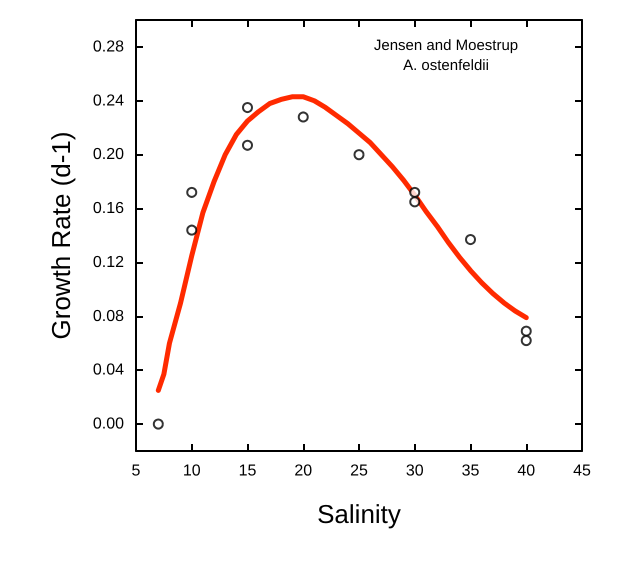  I want to click on y-tick-label: 0.00, so click(108, 424).